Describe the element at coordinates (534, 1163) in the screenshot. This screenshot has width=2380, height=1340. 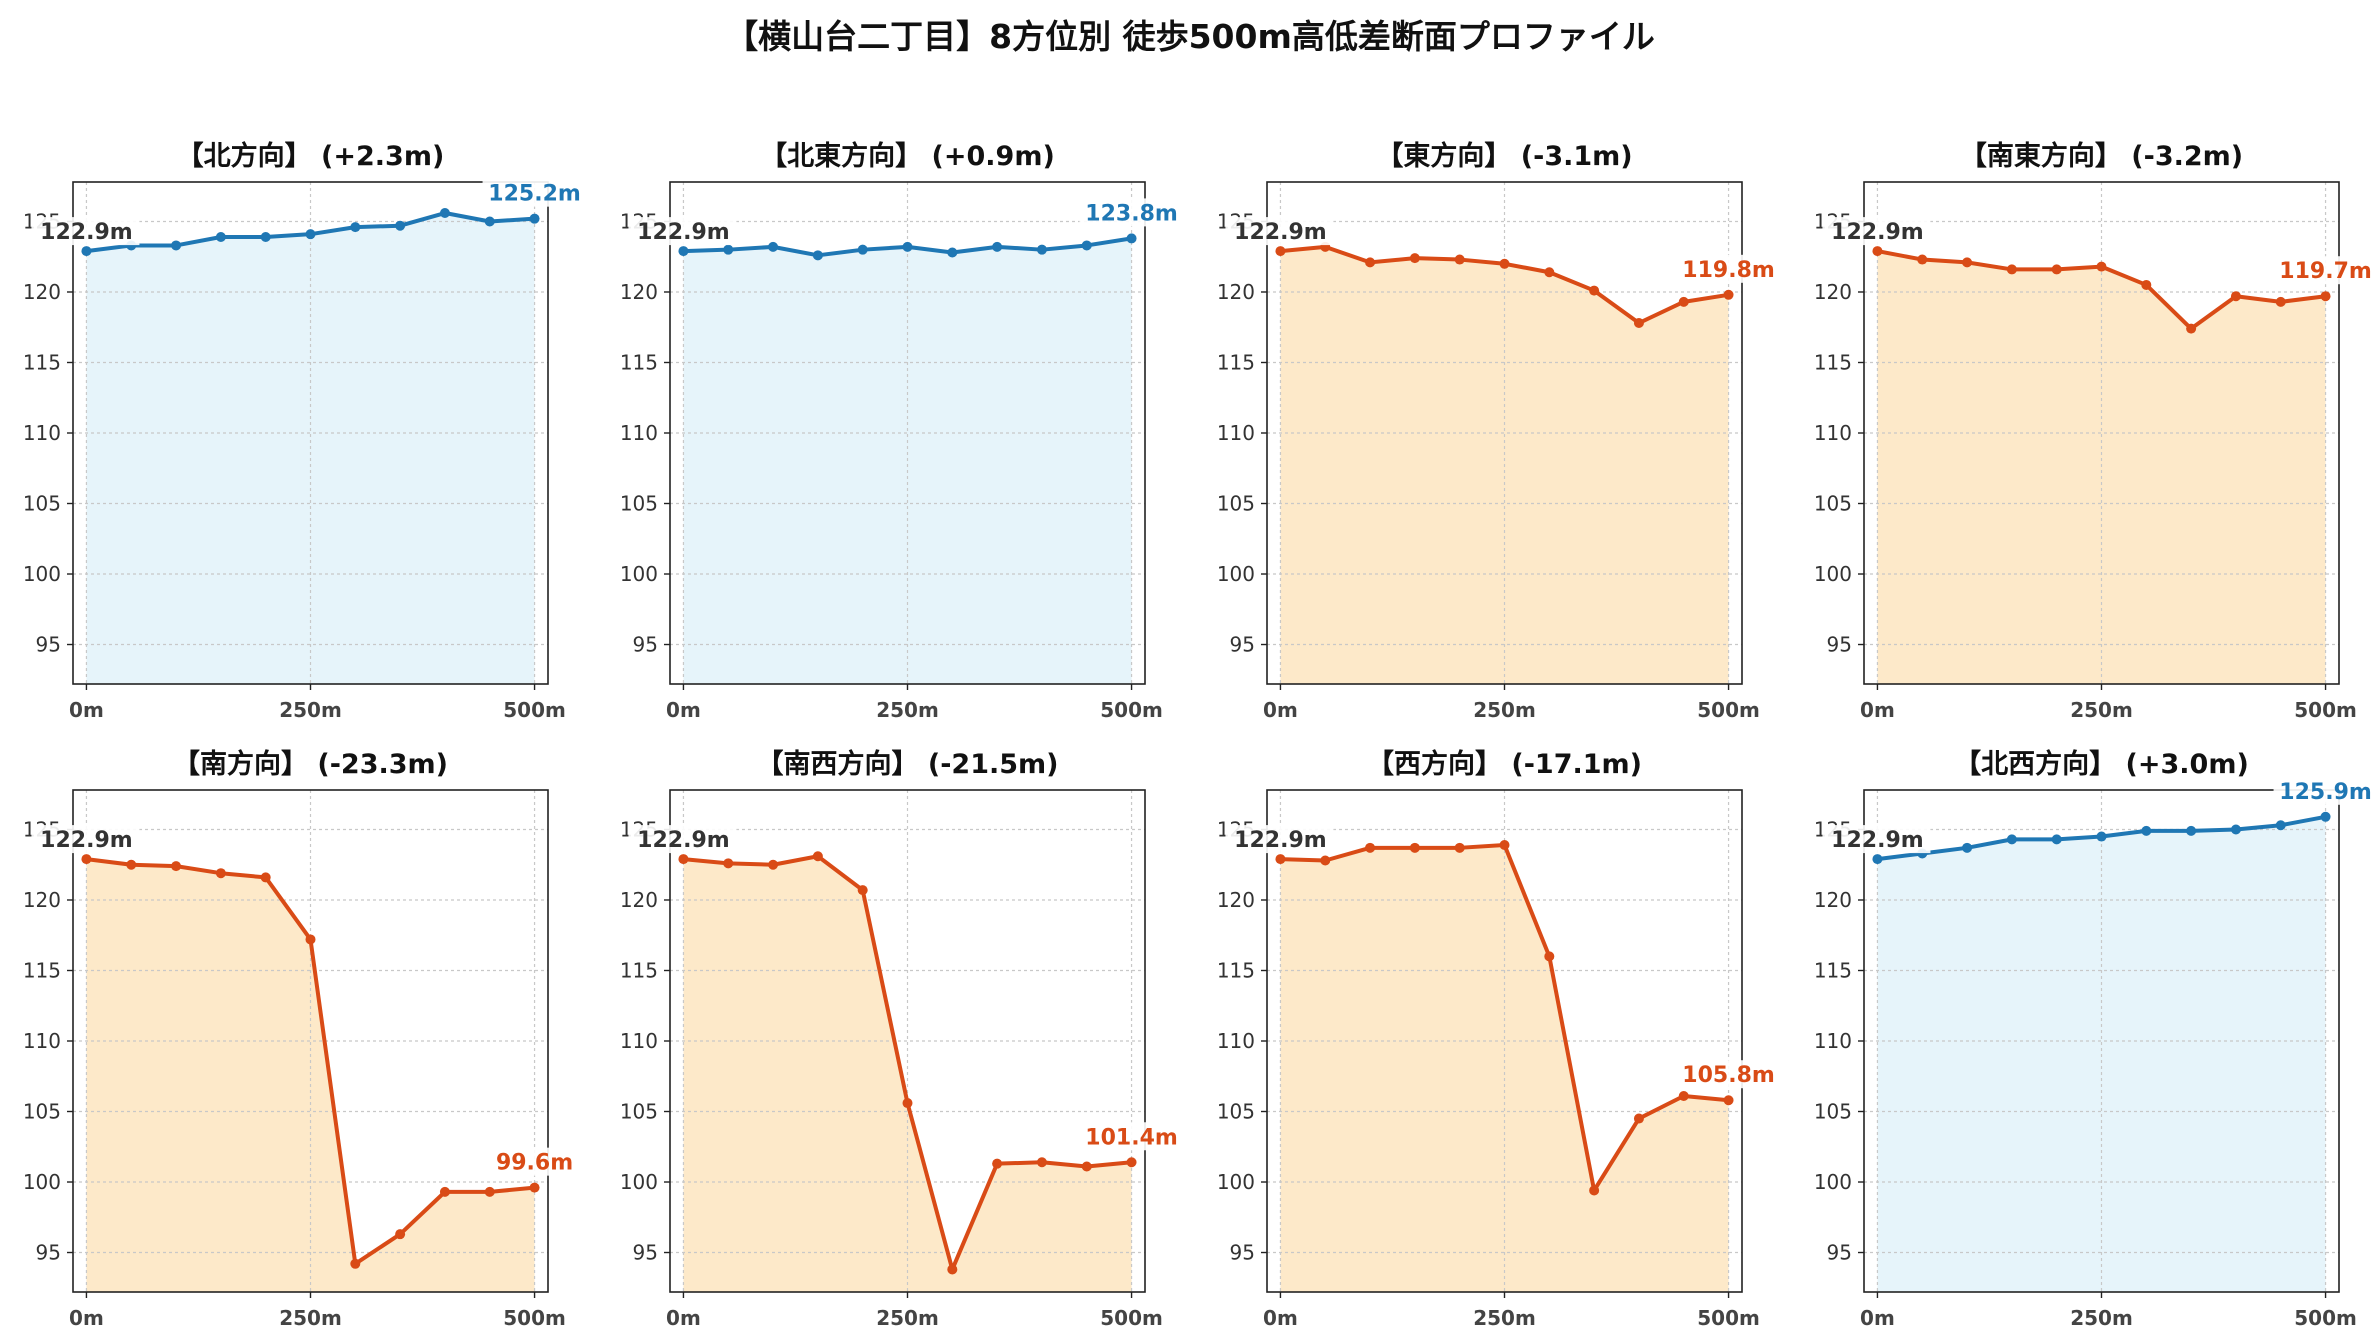
I see `end-elevation-label: 99.6m` at that location.